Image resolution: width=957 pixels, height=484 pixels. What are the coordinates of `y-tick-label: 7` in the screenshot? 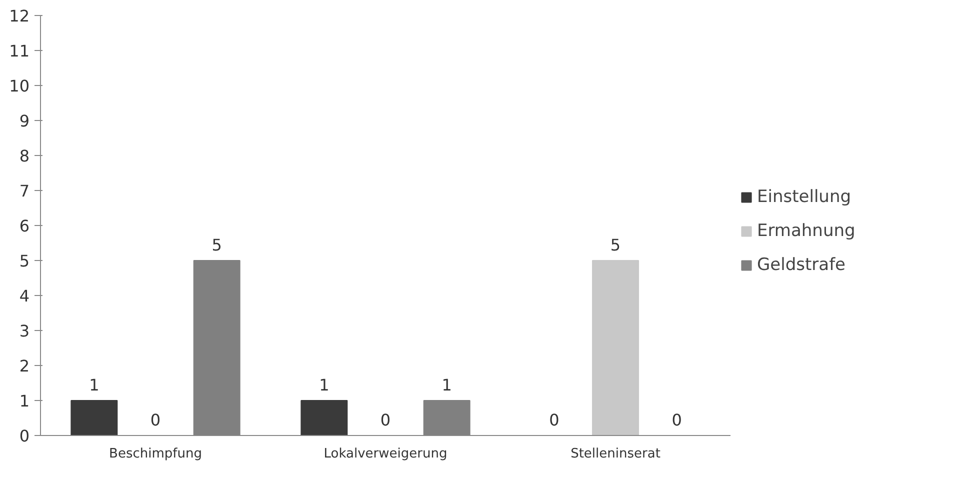 It's located at (24, 191).